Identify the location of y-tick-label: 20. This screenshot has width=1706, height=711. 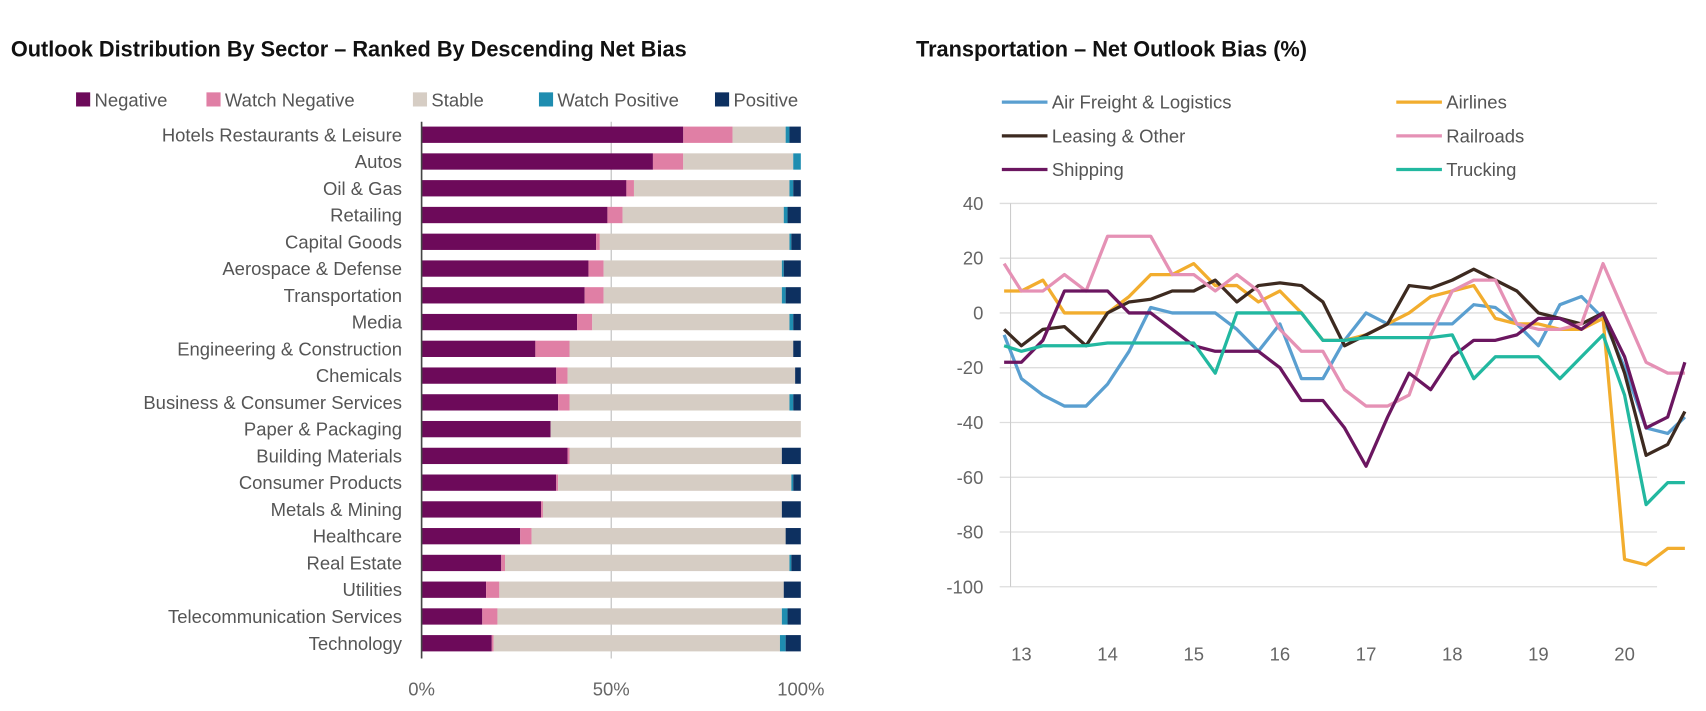
(973, 258).